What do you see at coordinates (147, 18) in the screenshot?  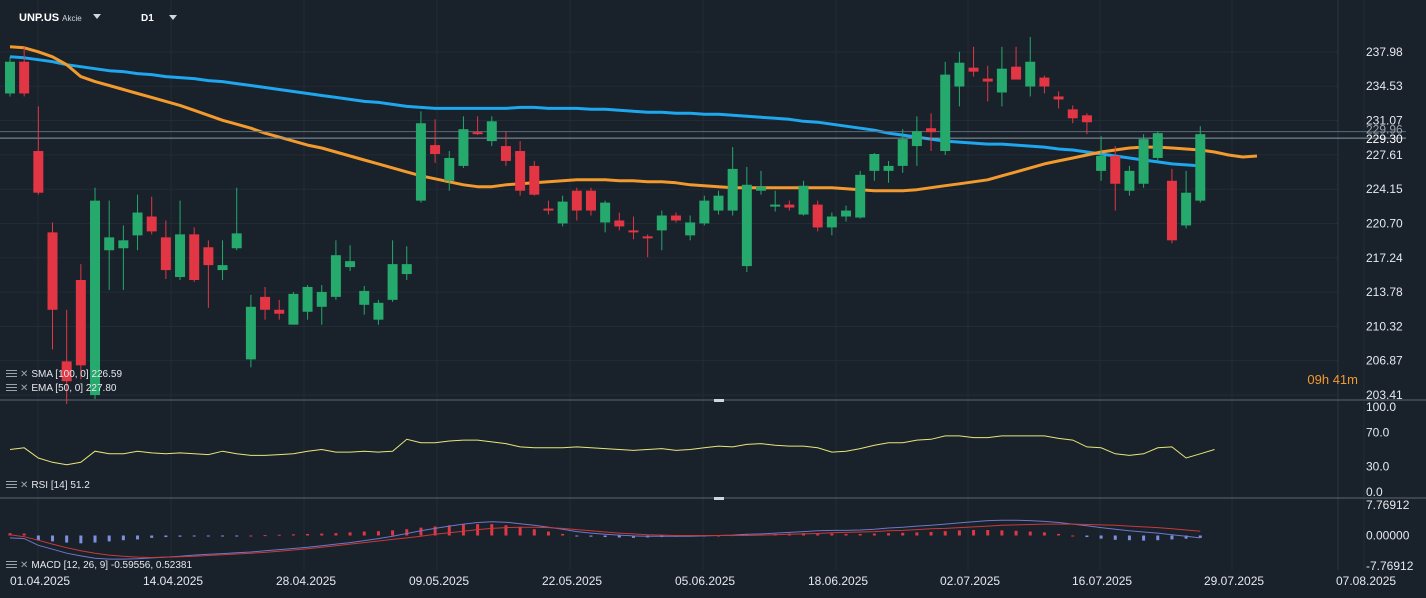 I see `timeframe-selector: D1` at bounding box center [147, 18].